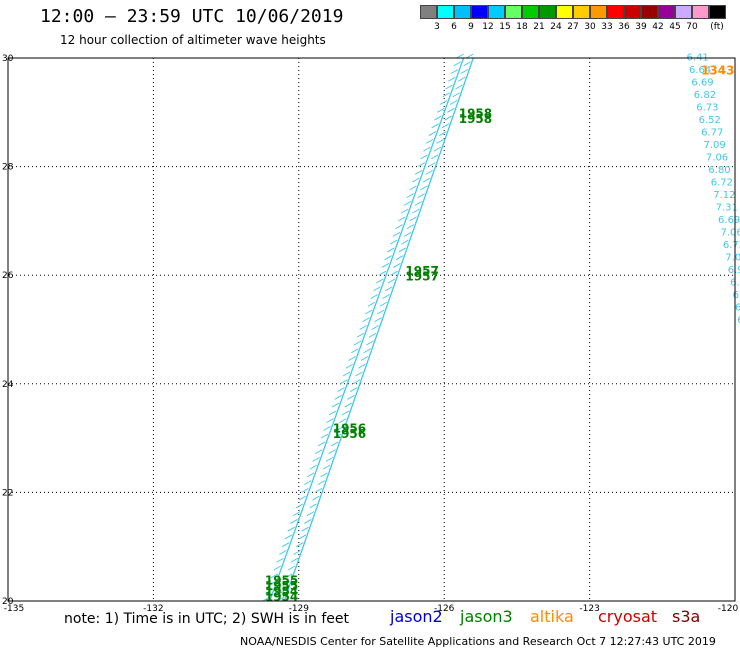 This screenshot has width=740, height=650. Describe the element at coordinates (641, 27) in the screenshot. I see `legend-label: 39` at that location.